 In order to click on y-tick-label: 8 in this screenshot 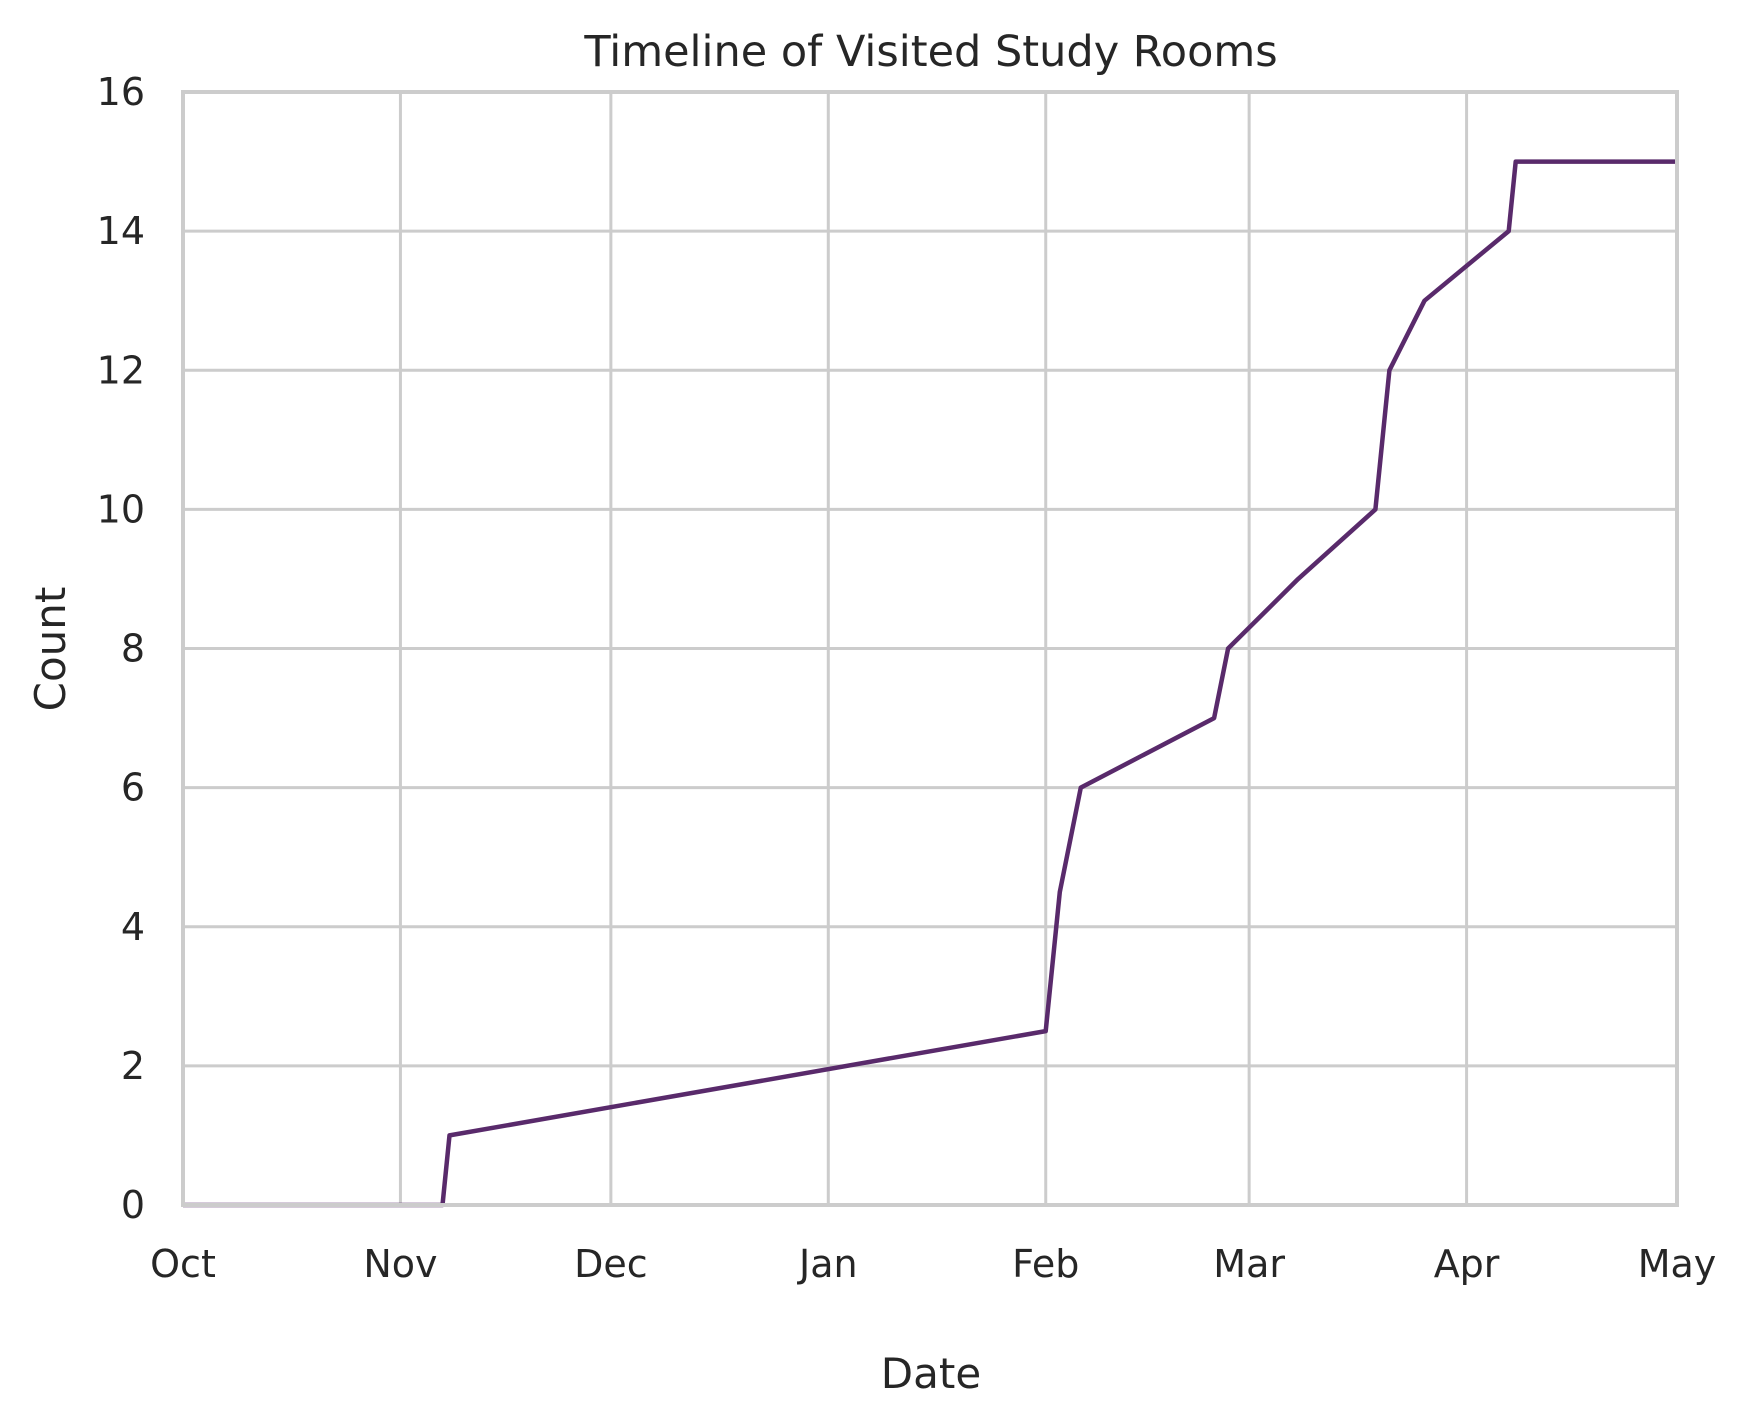, I will do `click(133, 649)`.